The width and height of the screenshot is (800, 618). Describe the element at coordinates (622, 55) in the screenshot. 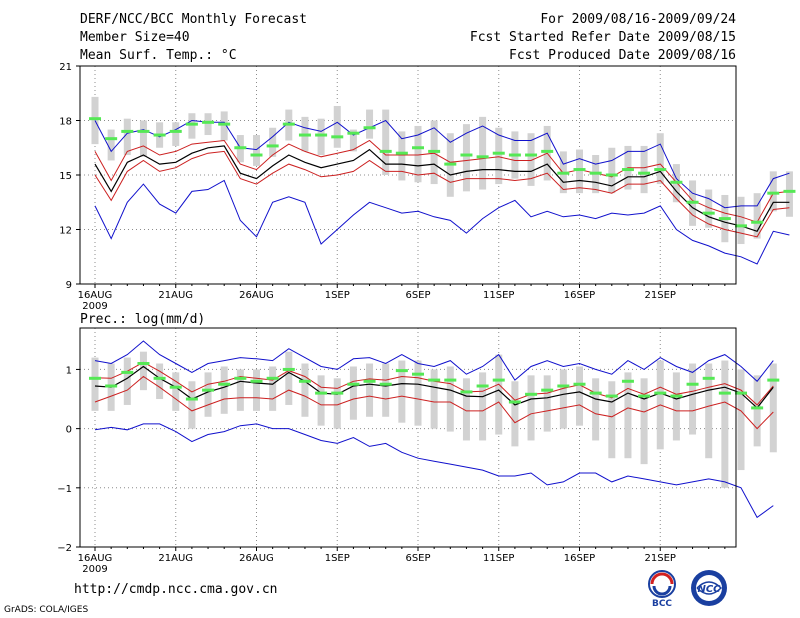

I see `fcst-produced-date: Fcst Produced Date 2009/08/16` at that location.